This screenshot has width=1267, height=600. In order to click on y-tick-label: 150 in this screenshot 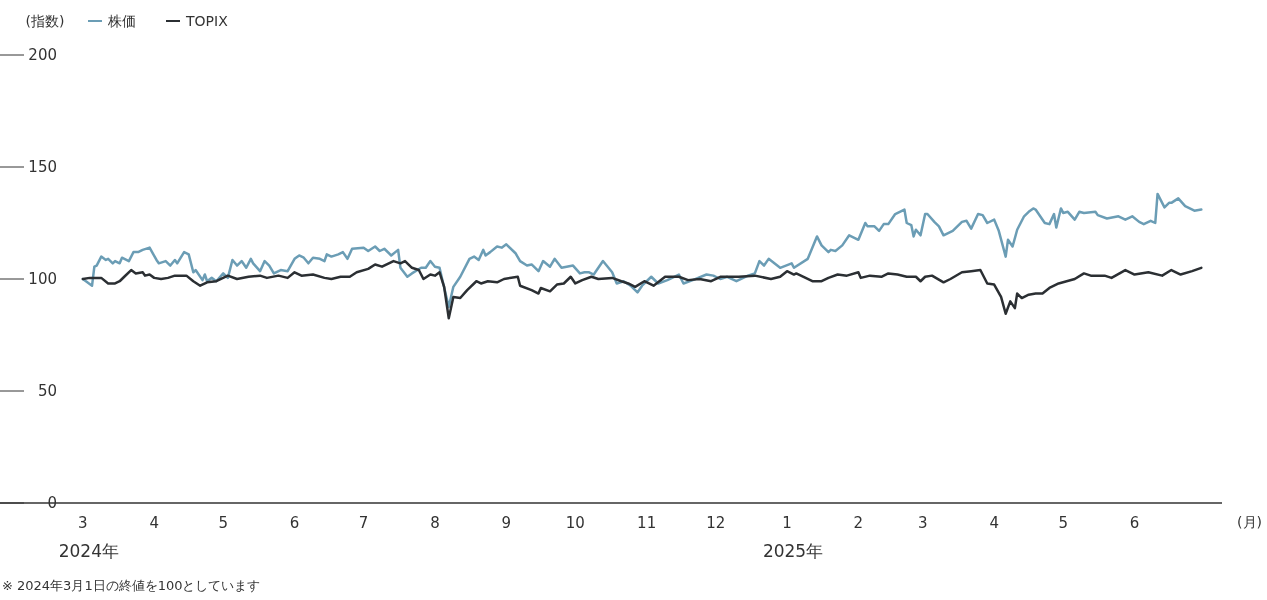, I will do `click(42, 167)`.